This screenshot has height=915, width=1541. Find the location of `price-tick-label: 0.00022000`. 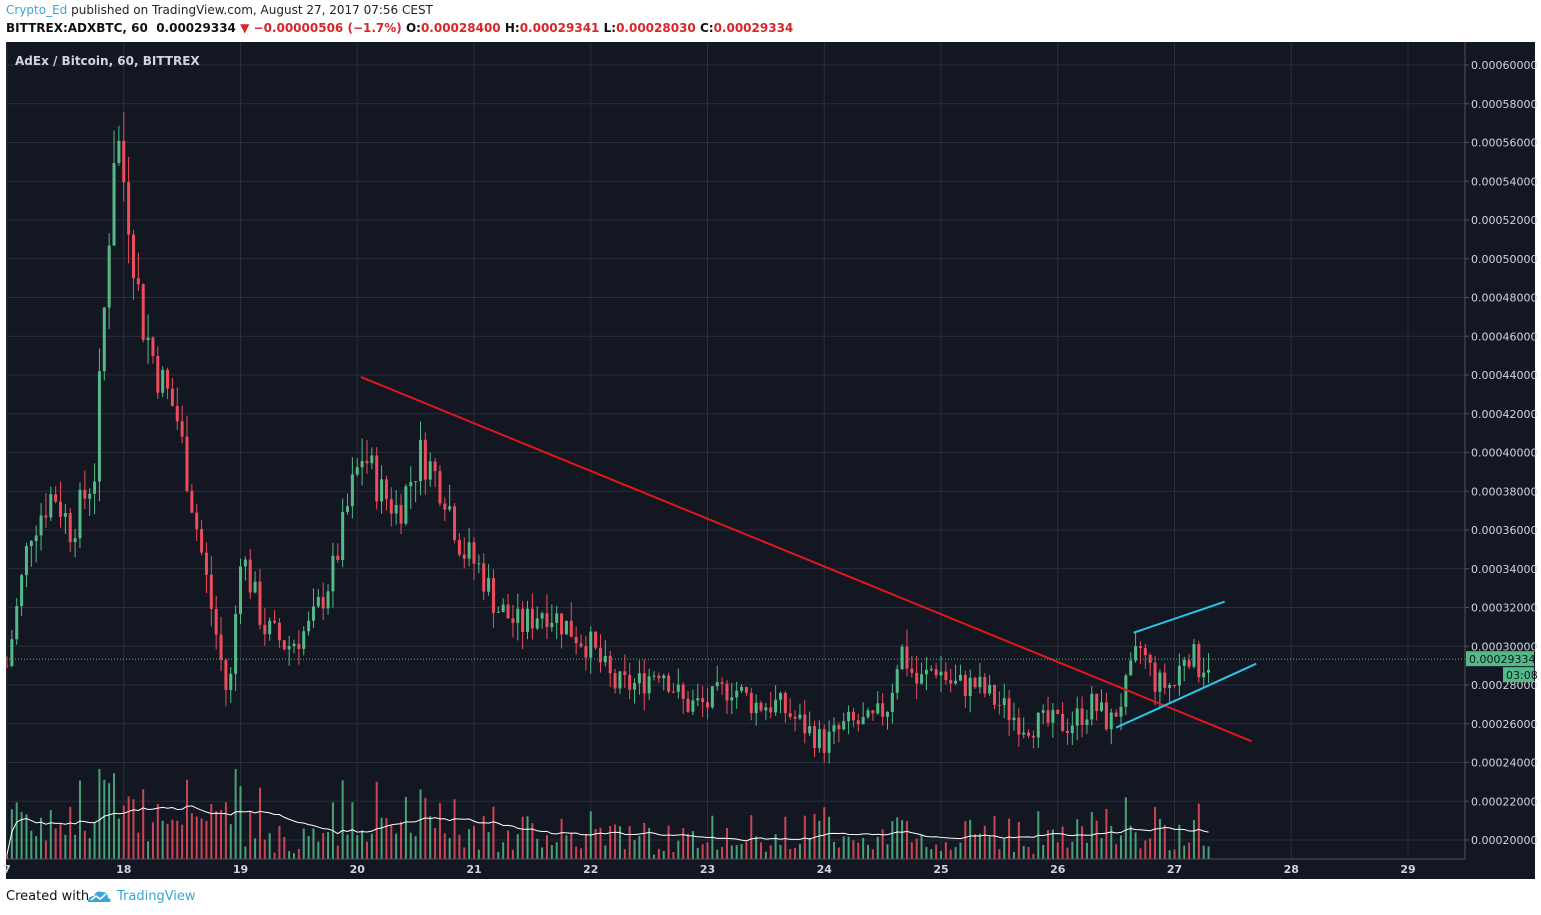

price-tick-label: 0.00022000 is located at coordinates (1504, 801).